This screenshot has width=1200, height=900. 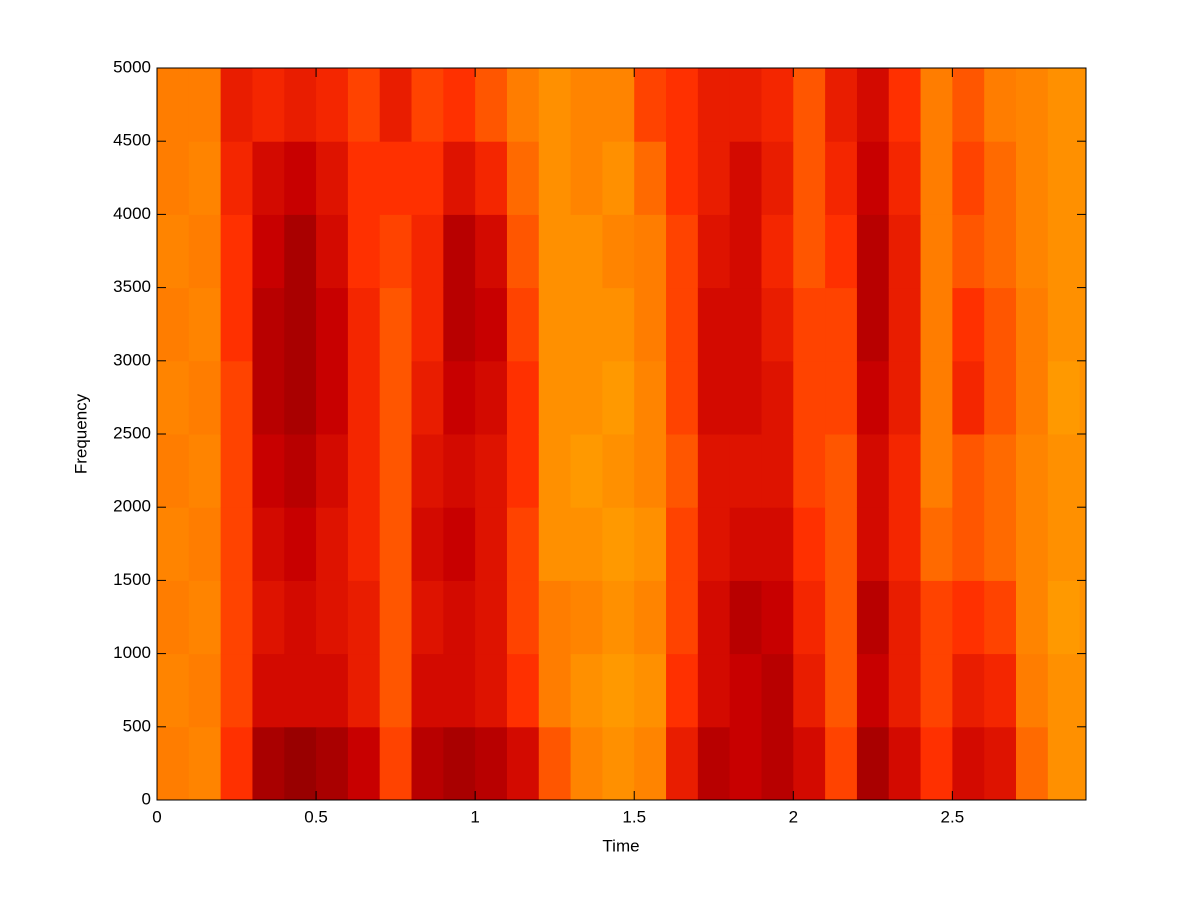 What do you see at coordinates (132, 286) in the screenshot?
I see `y-tick-label: 3500` at bounding box center [132, 286].